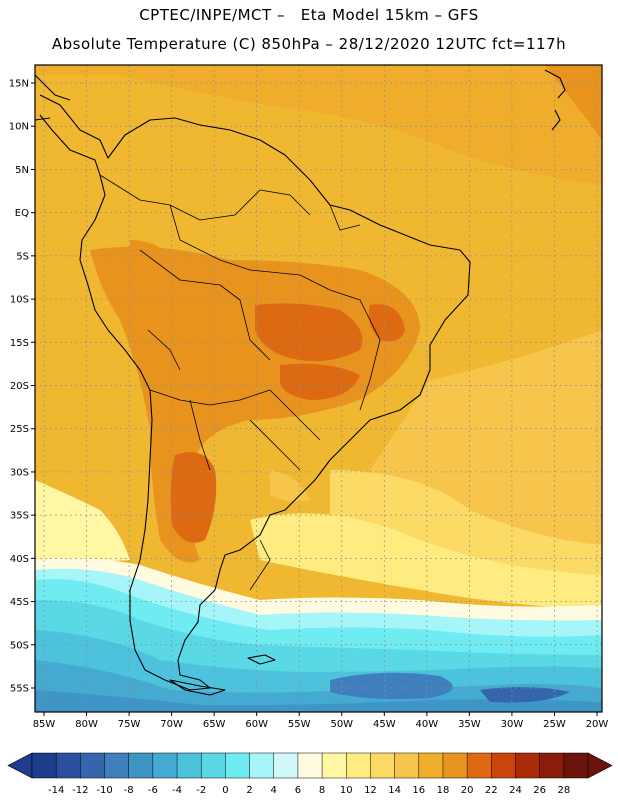 This screenshot has height=800, width=618. What do you see at coordinates (512, 724) in the screenshot?
I see `lon-tick-label: 30W` at bounding box center [512, 724].